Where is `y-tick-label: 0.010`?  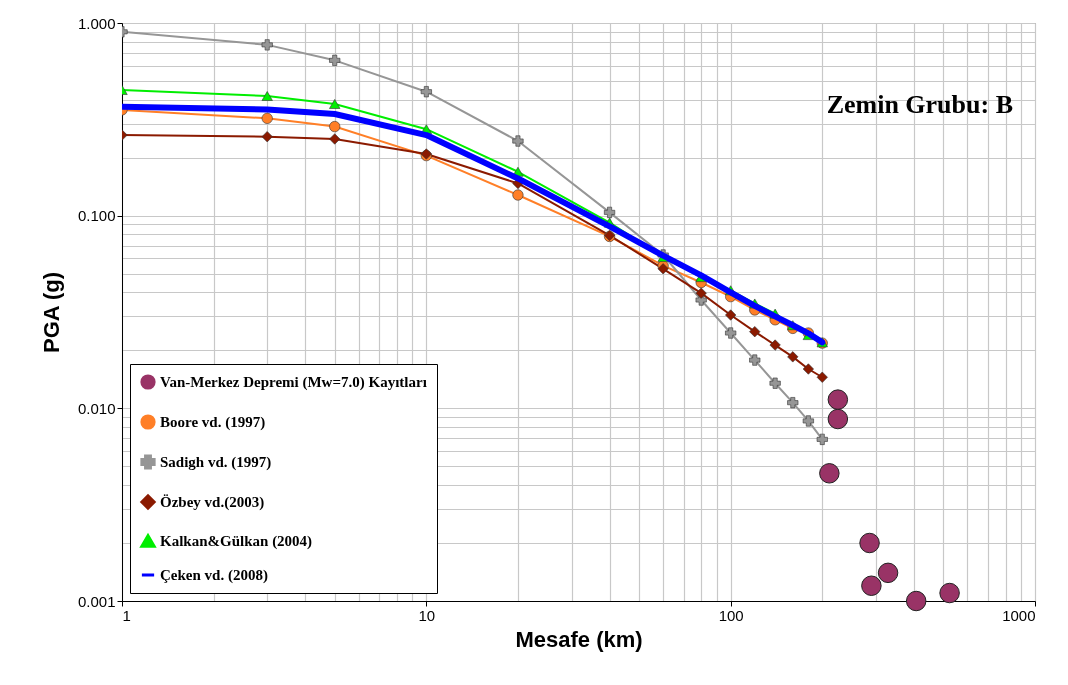 y-tick-label: 0.010 is located at coordinates (96, 408).